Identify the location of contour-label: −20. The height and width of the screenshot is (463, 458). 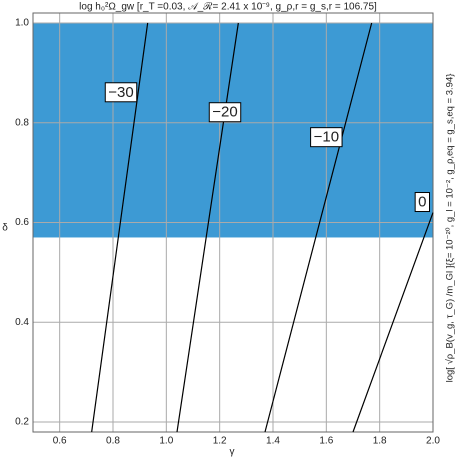
(224, 112).